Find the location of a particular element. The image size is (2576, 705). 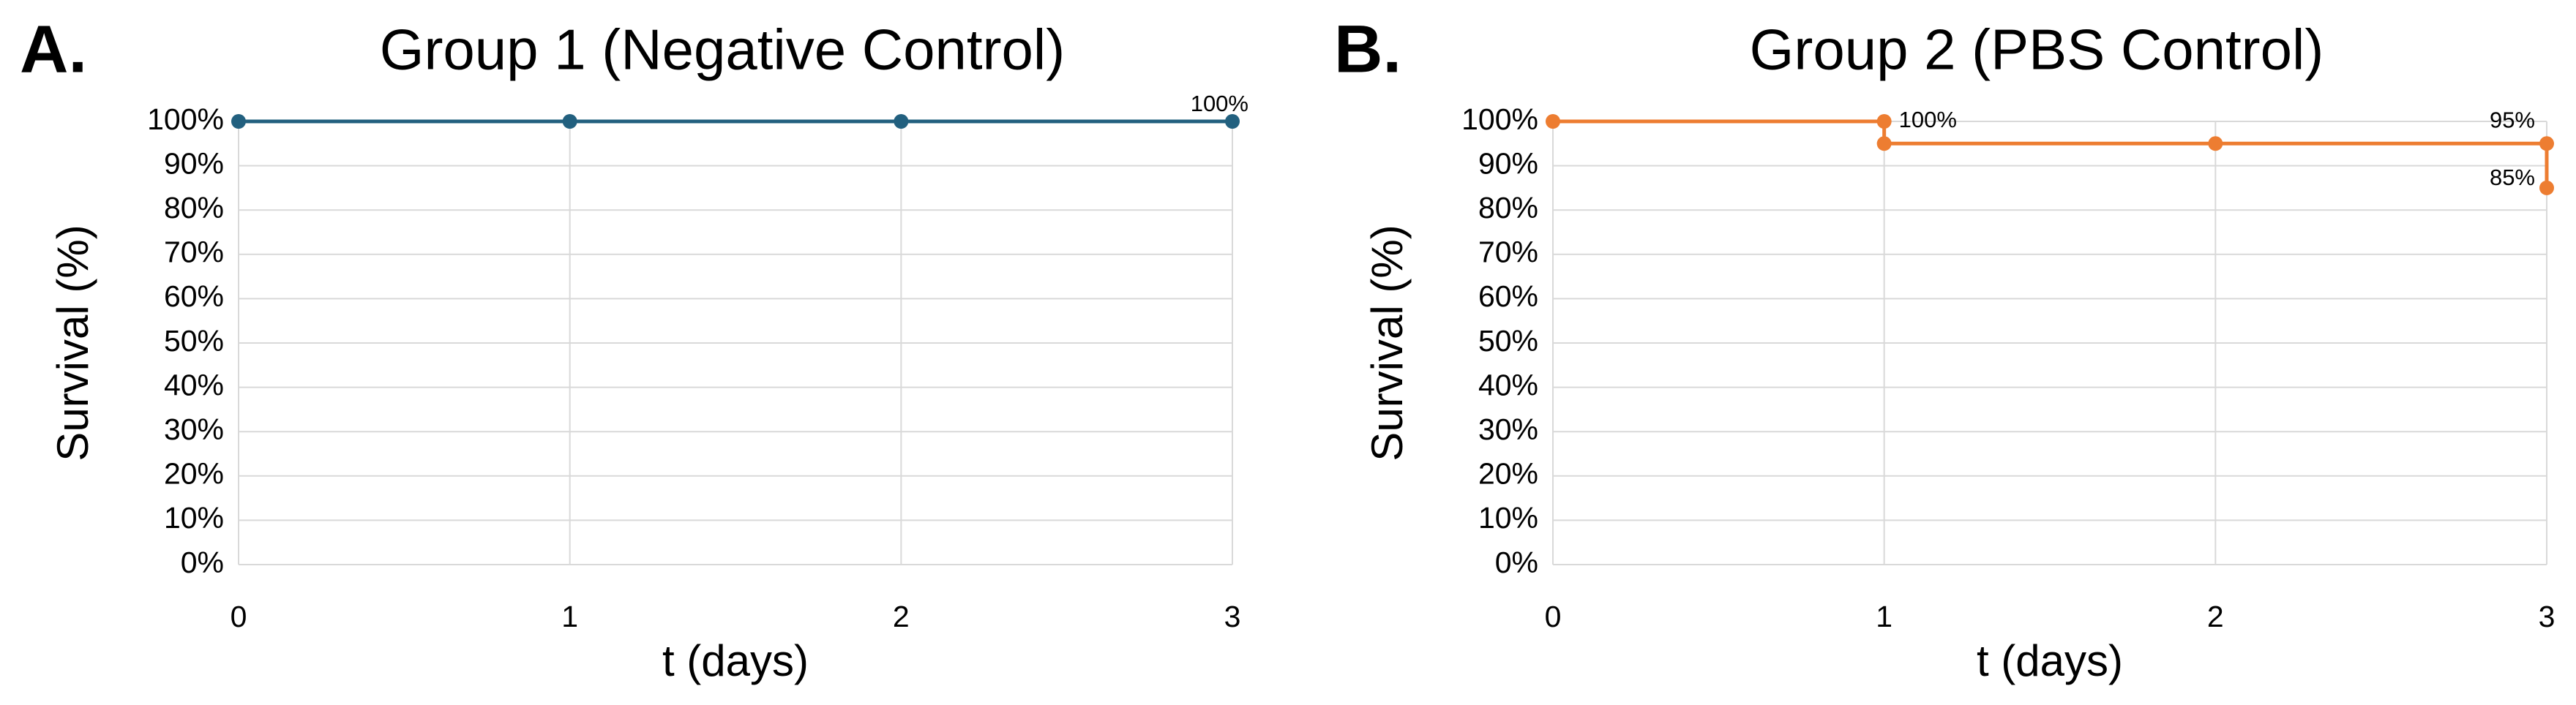

panel-label: A. is located at coordinates (53, 49).